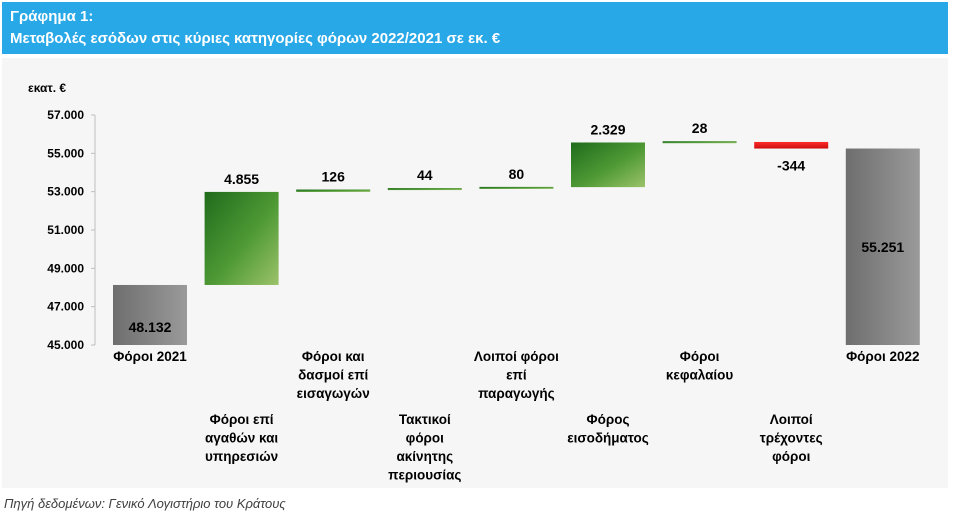  Describe the element at coordinates (791, 166) in the screenshot. I see `data-label: -344` at that location.